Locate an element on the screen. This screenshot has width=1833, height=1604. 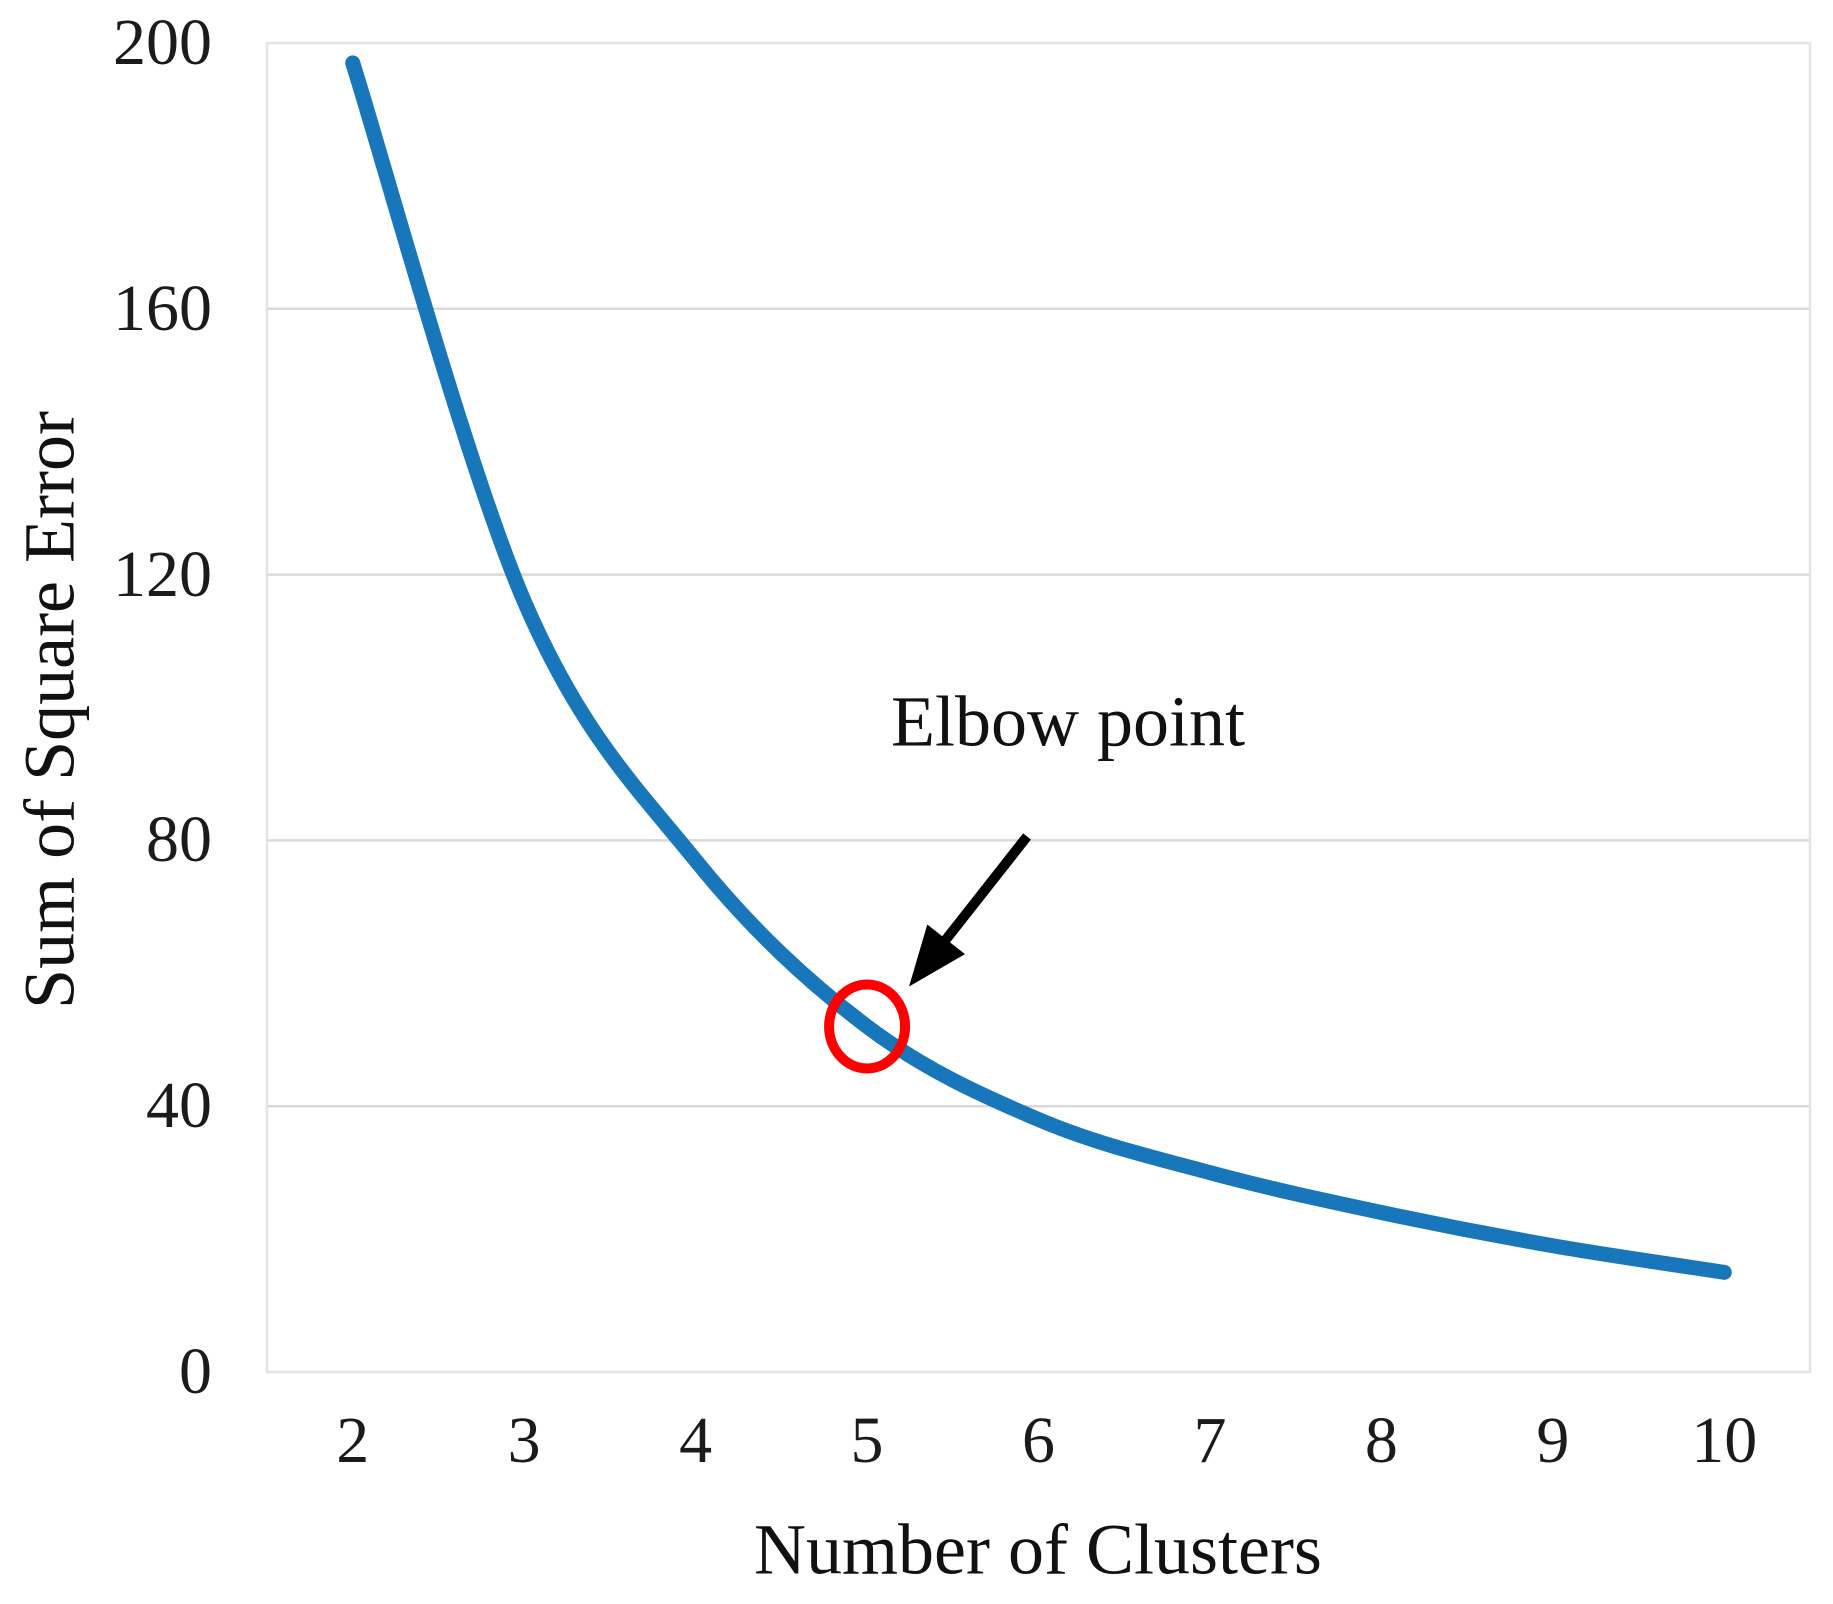
x-axis-title: Number of Clusters is located at coordinates (1038, 1549).